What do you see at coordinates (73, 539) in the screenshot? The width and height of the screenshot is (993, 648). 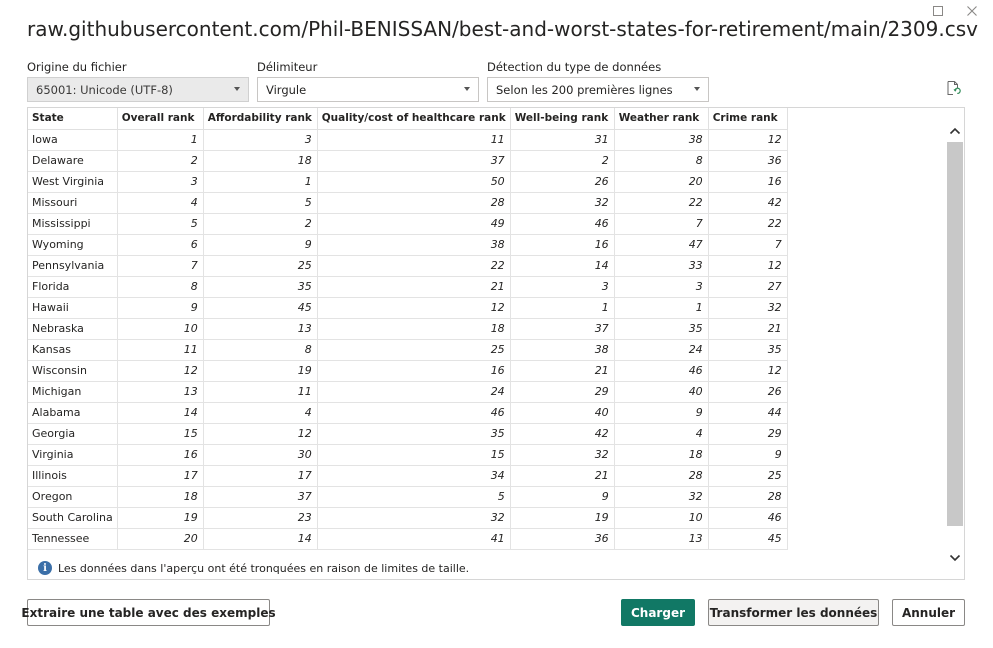 I see `state-cell: Tennessee` at bounding box center [73, 539].